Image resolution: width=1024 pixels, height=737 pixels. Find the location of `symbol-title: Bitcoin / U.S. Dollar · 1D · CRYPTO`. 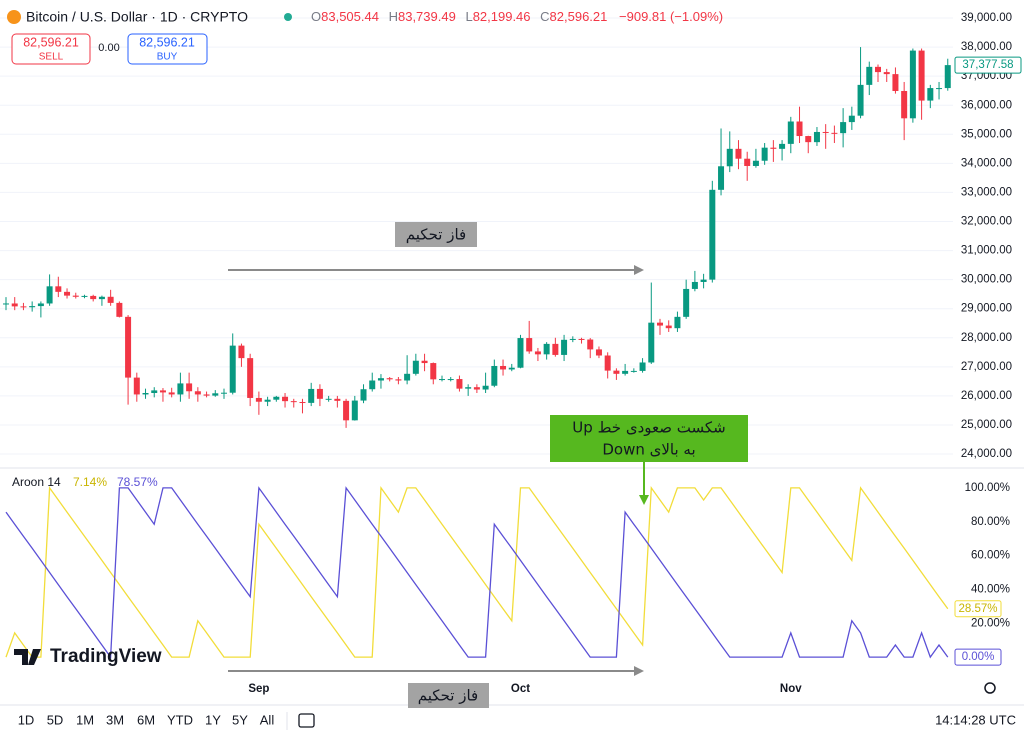

symbol-title: Bitcoin / U.S. Dollar · 1D · CRYPTO is located at coordinates (137, 17).